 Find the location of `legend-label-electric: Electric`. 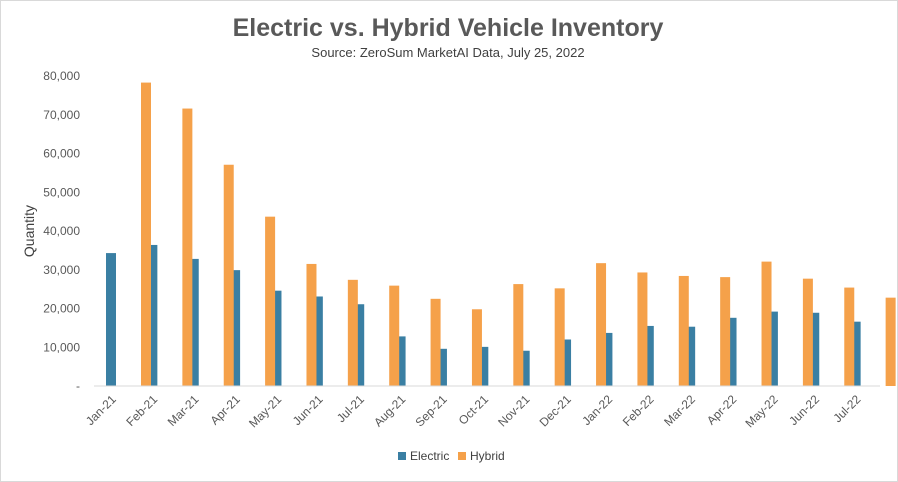

legend-label-electric: Electric is located at coordinates (429, 456).